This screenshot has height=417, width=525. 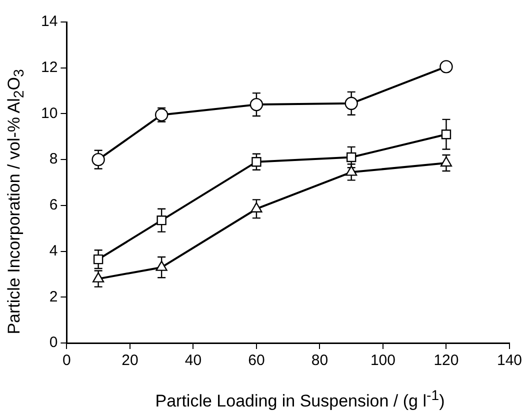 What do you see at coordinates (53, 205) in the screenshot?
I see `y-tick-label: 6` at bounding box center [53, 205].